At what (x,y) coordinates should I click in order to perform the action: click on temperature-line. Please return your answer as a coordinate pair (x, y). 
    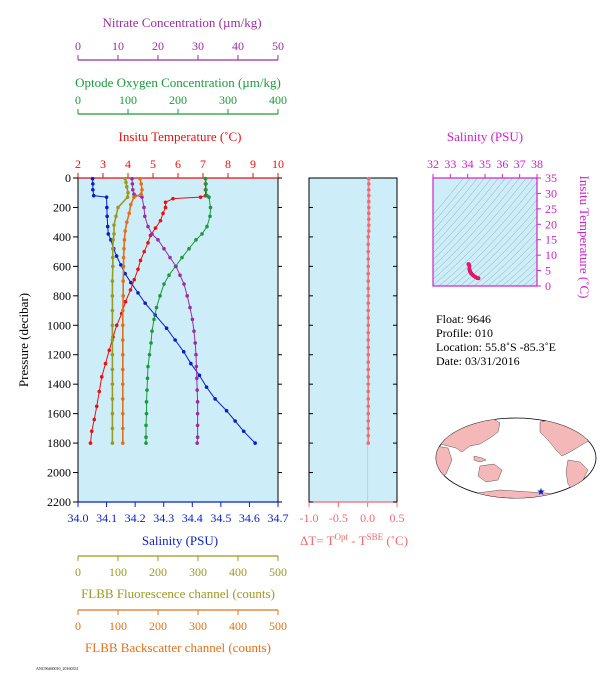
    Looking at the image, I should click on (148, 311).